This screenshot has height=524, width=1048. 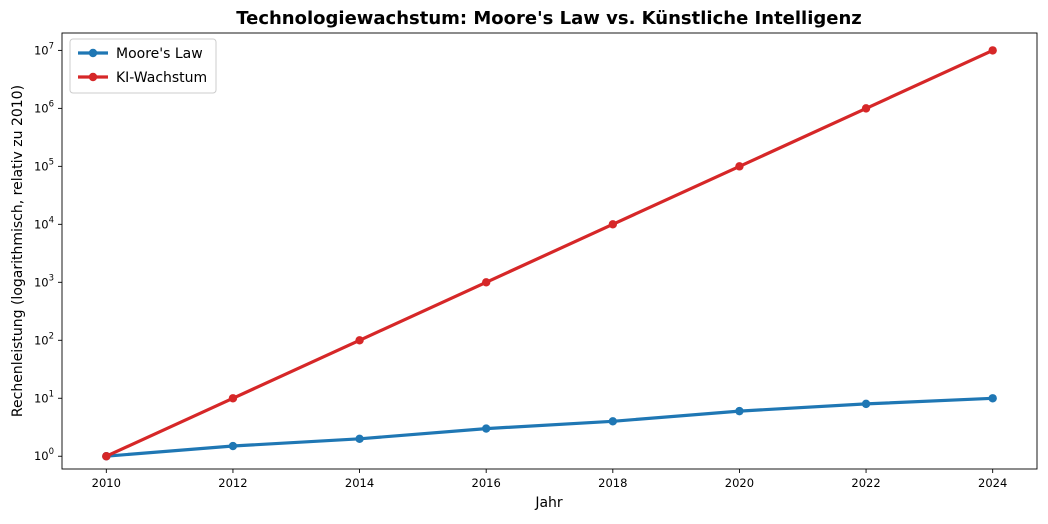 I want to click on x-tick-label: 2022, so click(x=865, y=483).